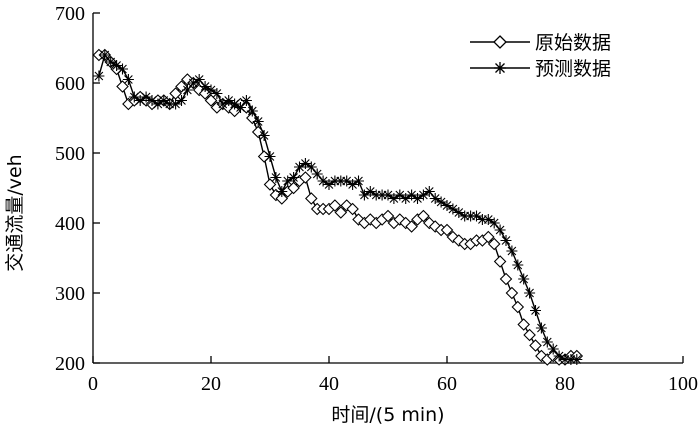 This screenshot has width=700, height=436. I want to click on legend-label-predicted: 预测数据, so click(573, 69).